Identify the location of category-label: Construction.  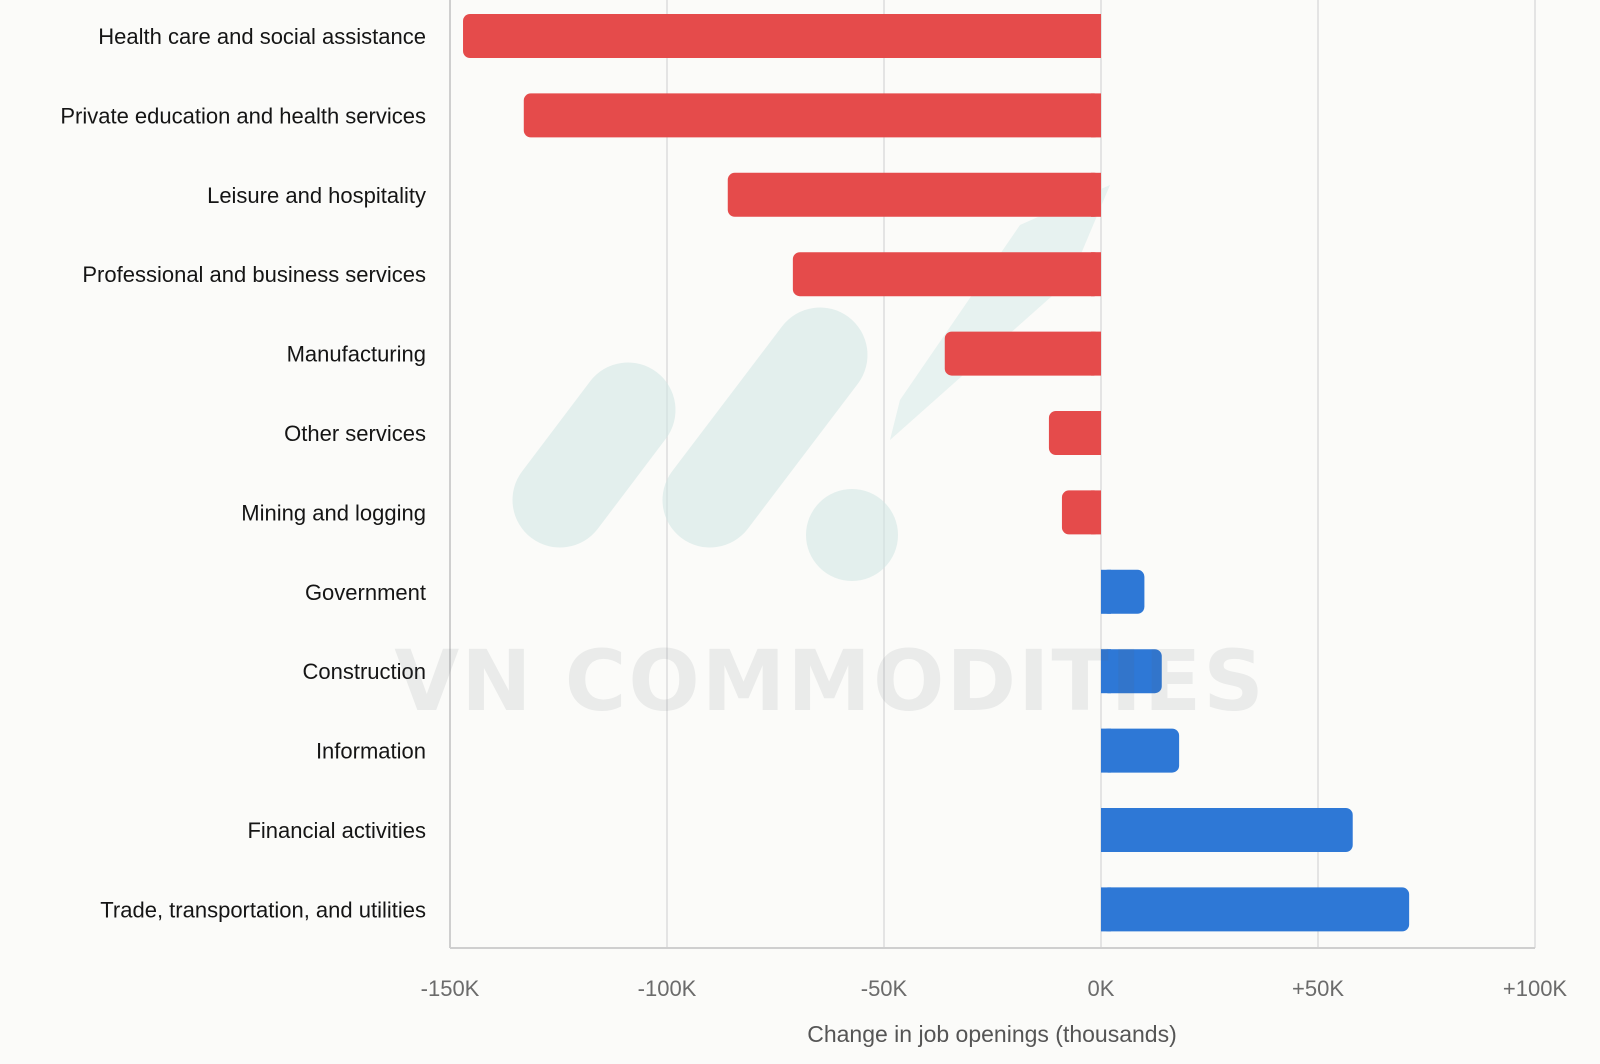
(364, 671).